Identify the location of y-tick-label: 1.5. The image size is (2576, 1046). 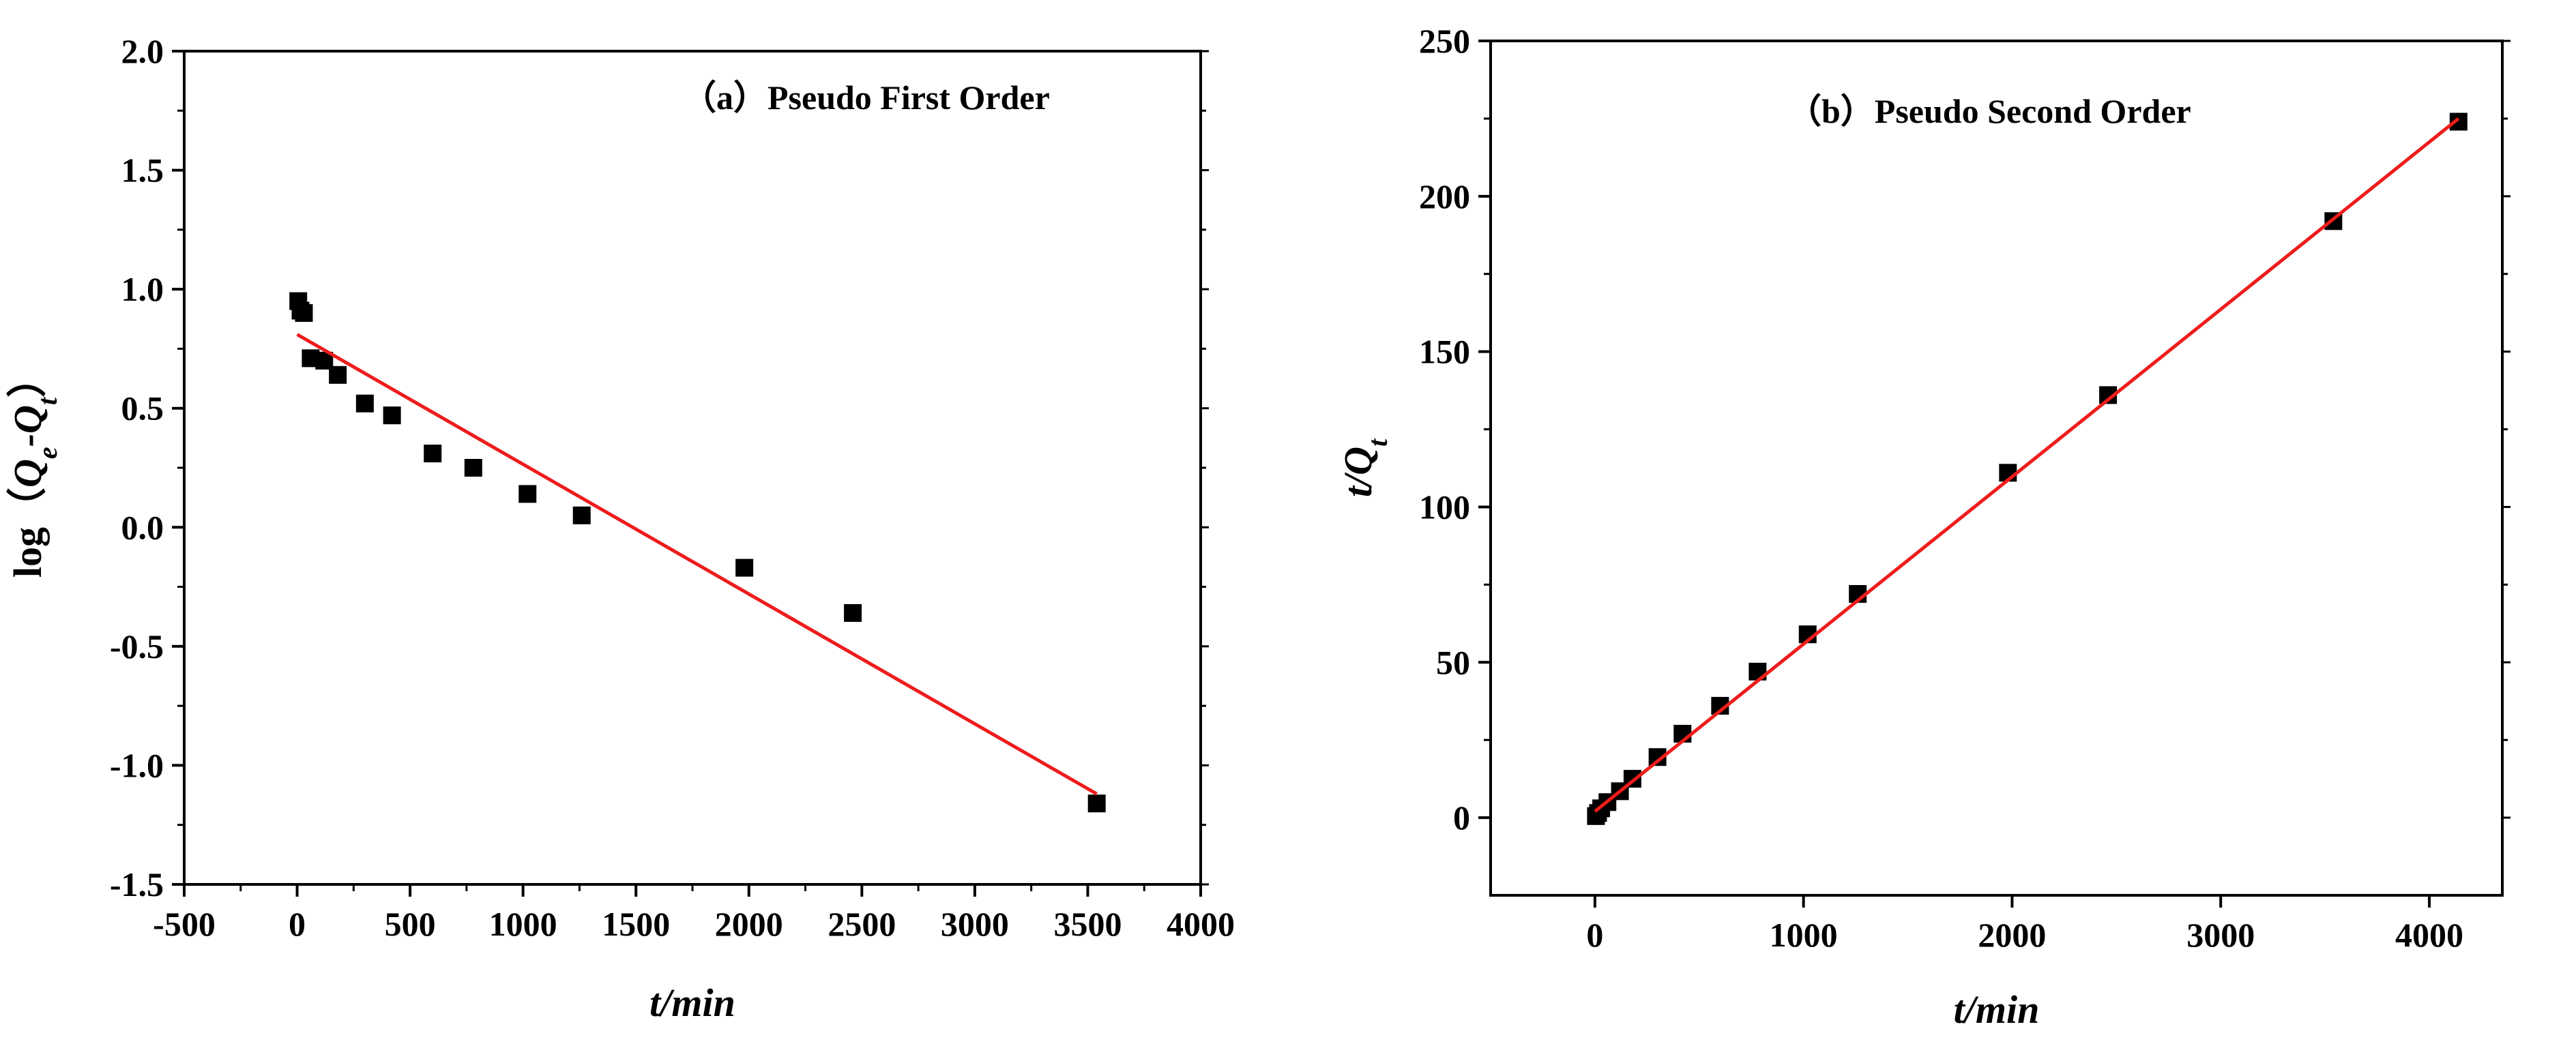
(142, 170).